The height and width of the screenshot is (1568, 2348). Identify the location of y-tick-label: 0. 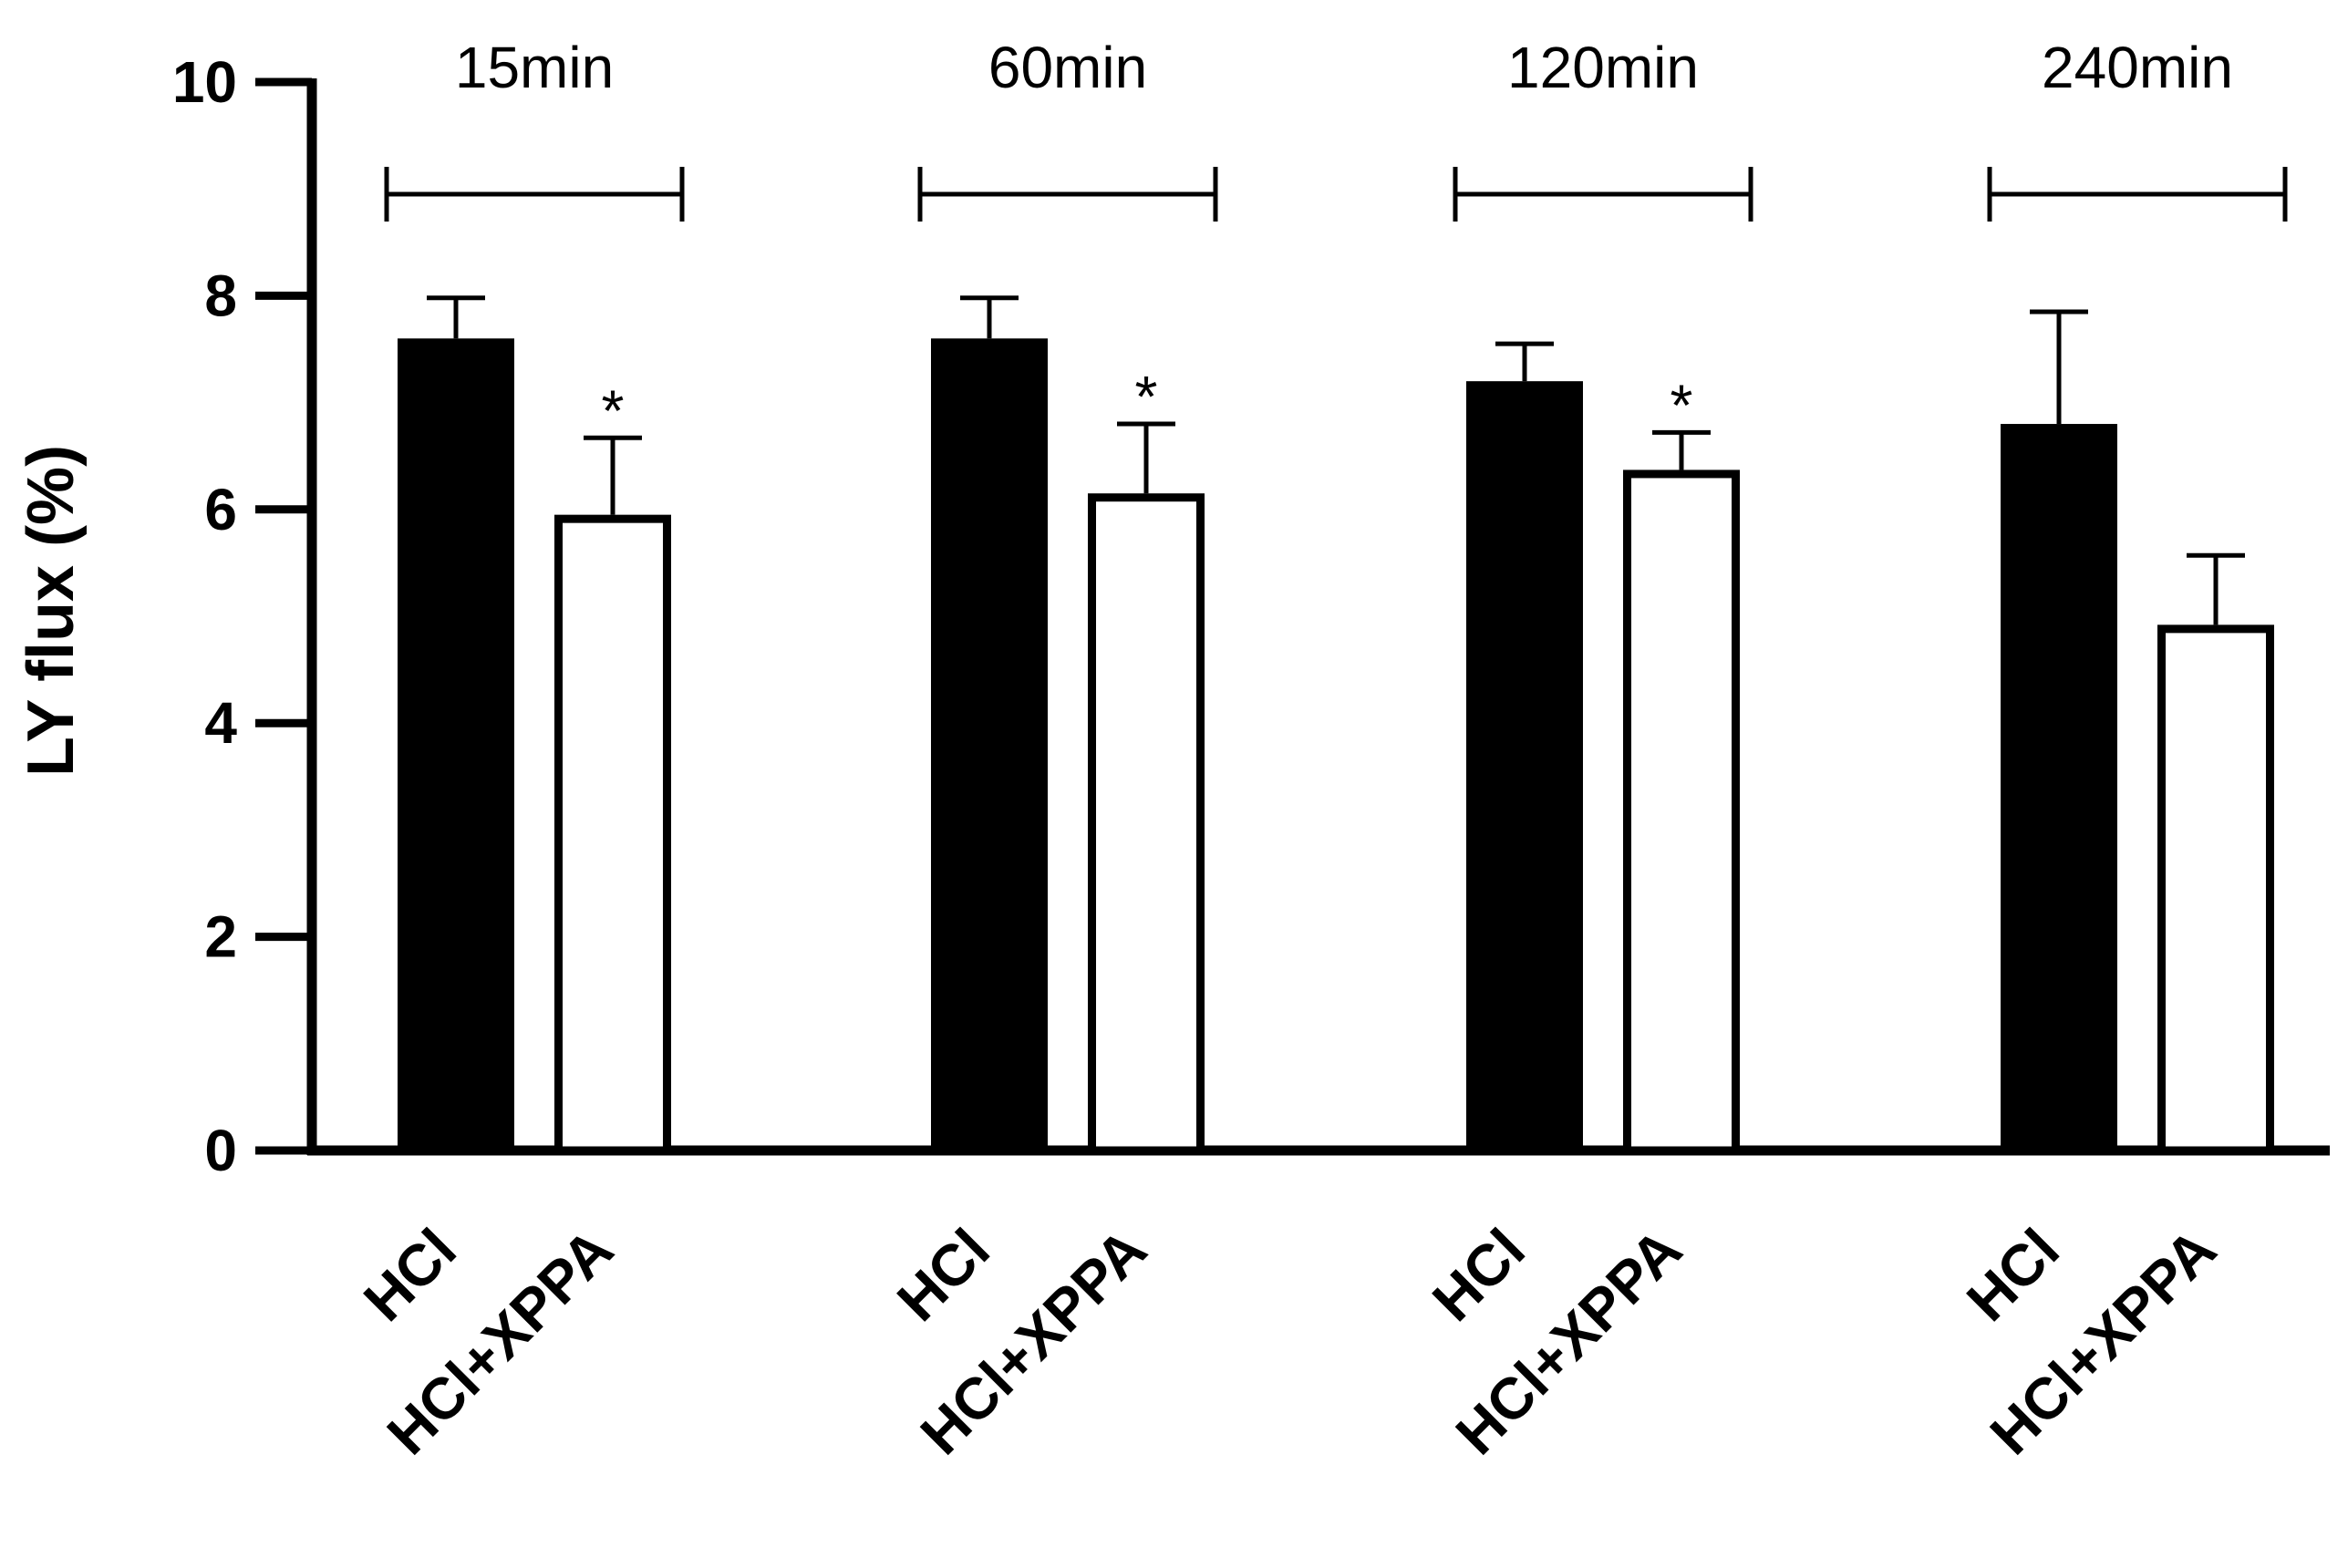
(221, 1150).